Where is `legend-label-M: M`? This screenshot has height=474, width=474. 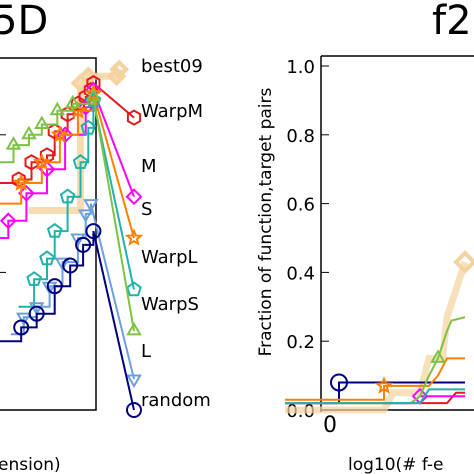
legend-label-M: M is located at coordinates (149, 166).